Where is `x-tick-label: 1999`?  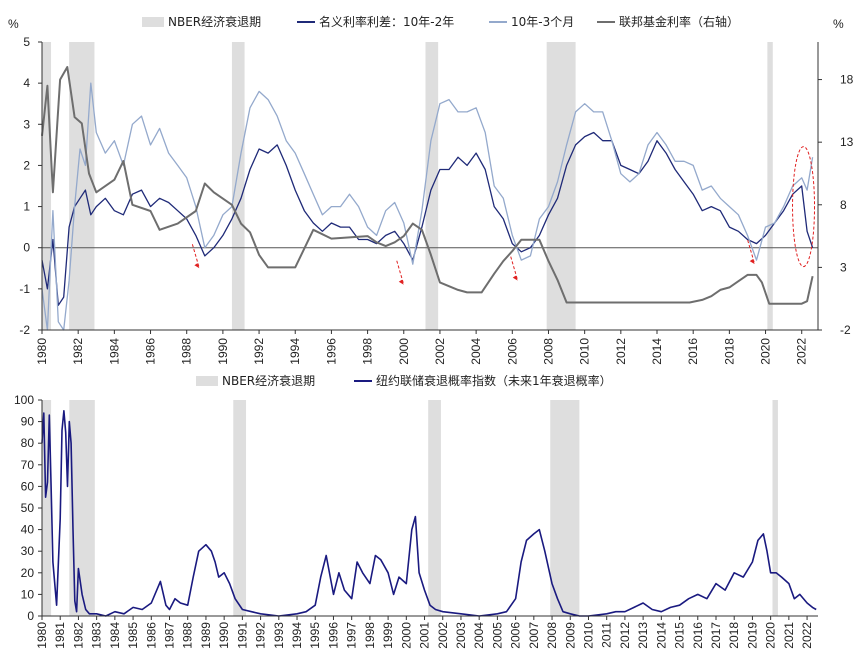
x-tick-label: 1999 is located at coordinates (388, 635).